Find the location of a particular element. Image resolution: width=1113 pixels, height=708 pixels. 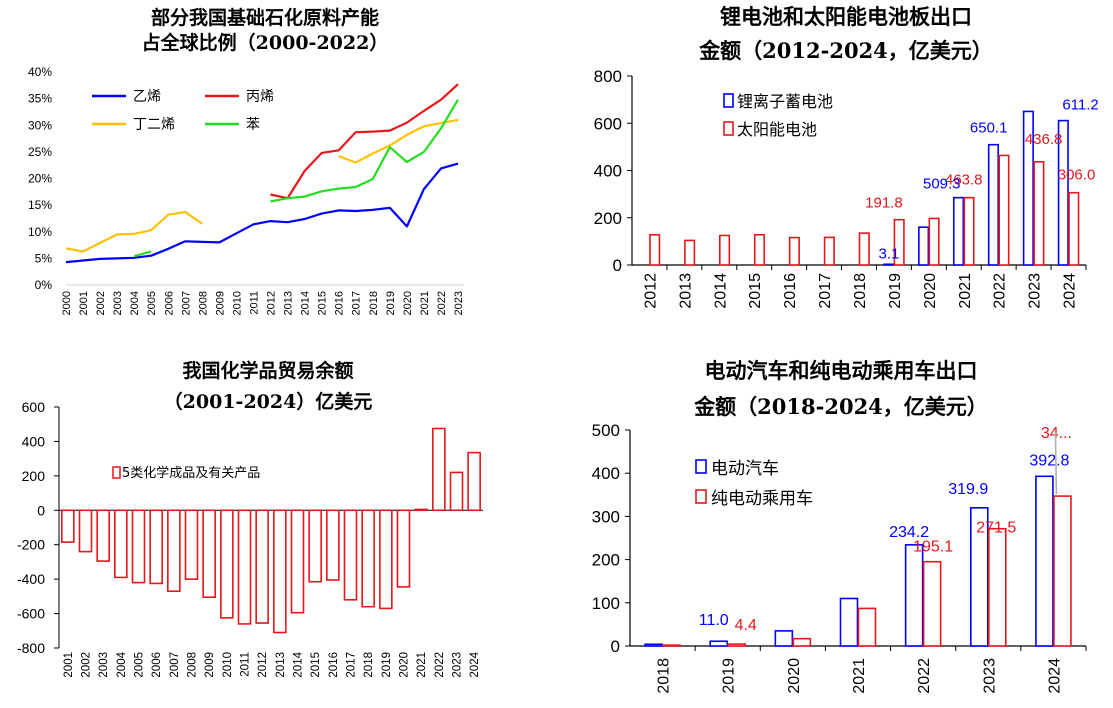

data-label: 319.9 is located at coordinates (968, 489).